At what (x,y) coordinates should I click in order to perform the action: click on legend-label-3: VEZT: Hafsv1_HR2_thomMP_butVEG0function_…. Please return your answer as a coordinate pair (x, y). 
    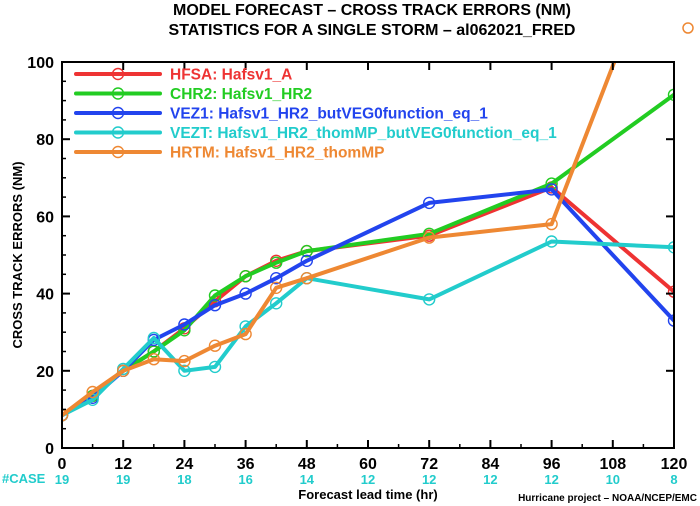
    Looking at the image, I should click on (363, 133).